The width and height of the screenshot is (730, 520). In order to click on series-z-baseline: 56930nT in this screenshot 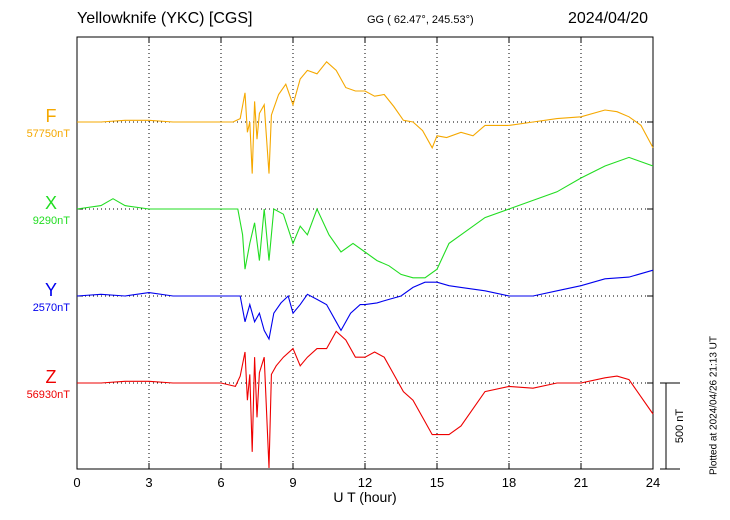, I will do `click(48, 395)`.